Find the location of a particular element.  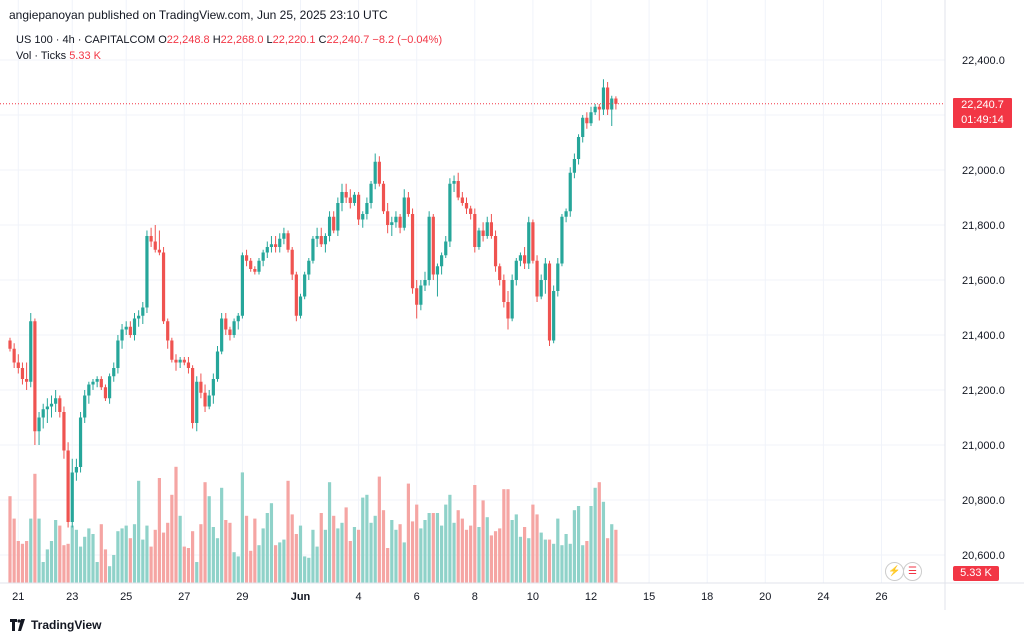

x-tick-label: 26 is located at coordinates (881, 597).